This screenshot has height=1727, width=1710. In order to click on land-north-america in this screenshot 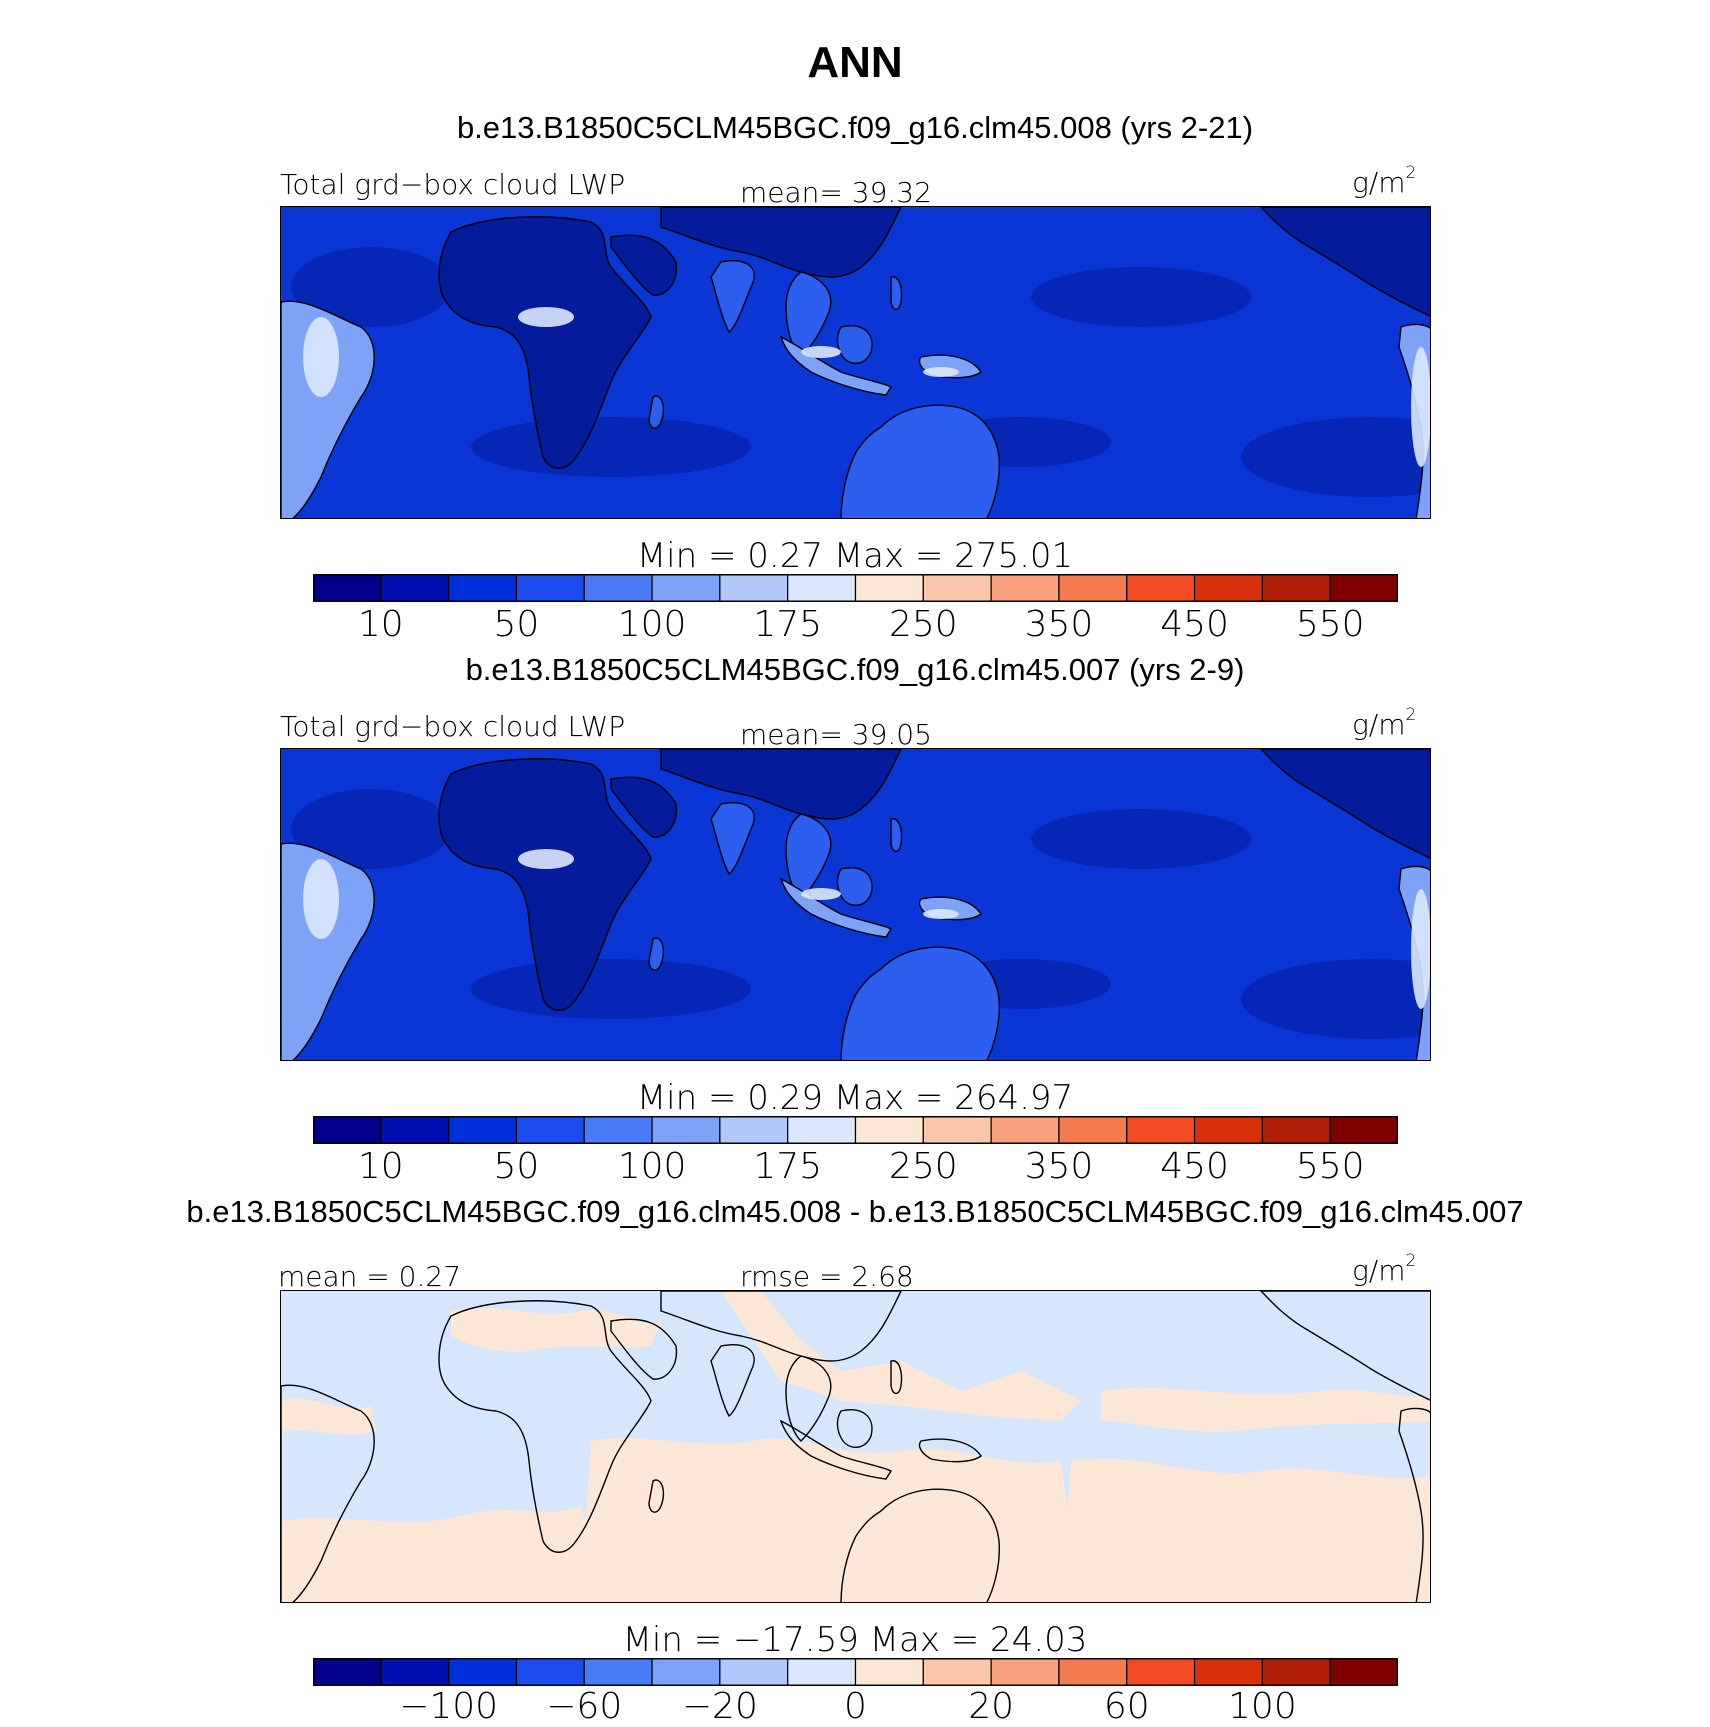, I will do `click(1345, 262)`.